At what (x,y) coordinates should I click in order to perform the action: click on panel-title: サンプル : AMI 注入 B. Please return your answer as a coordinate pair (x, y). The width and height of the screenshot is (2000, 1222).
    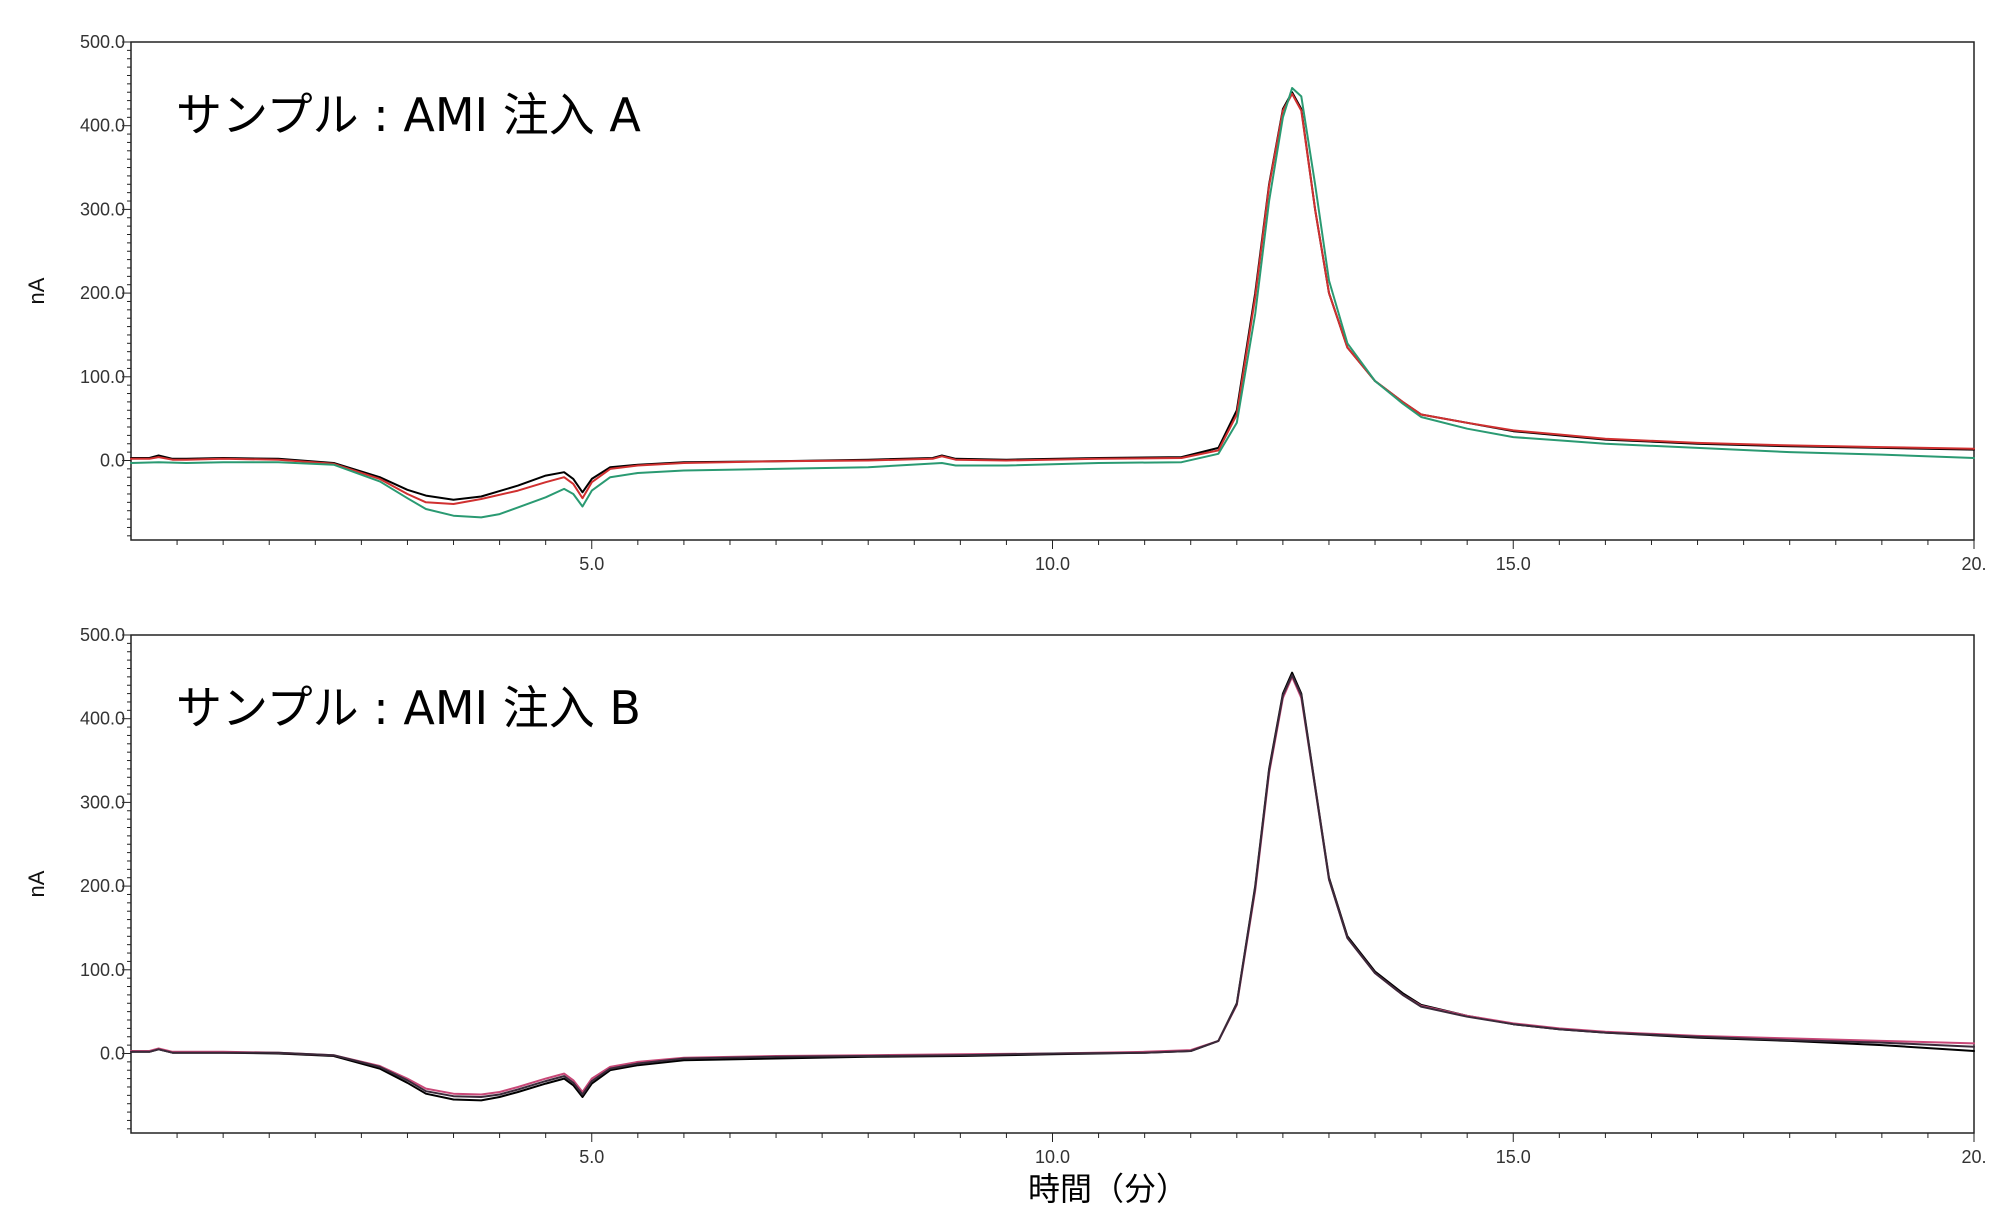
    Looking at the image, I should click on (408, 708).